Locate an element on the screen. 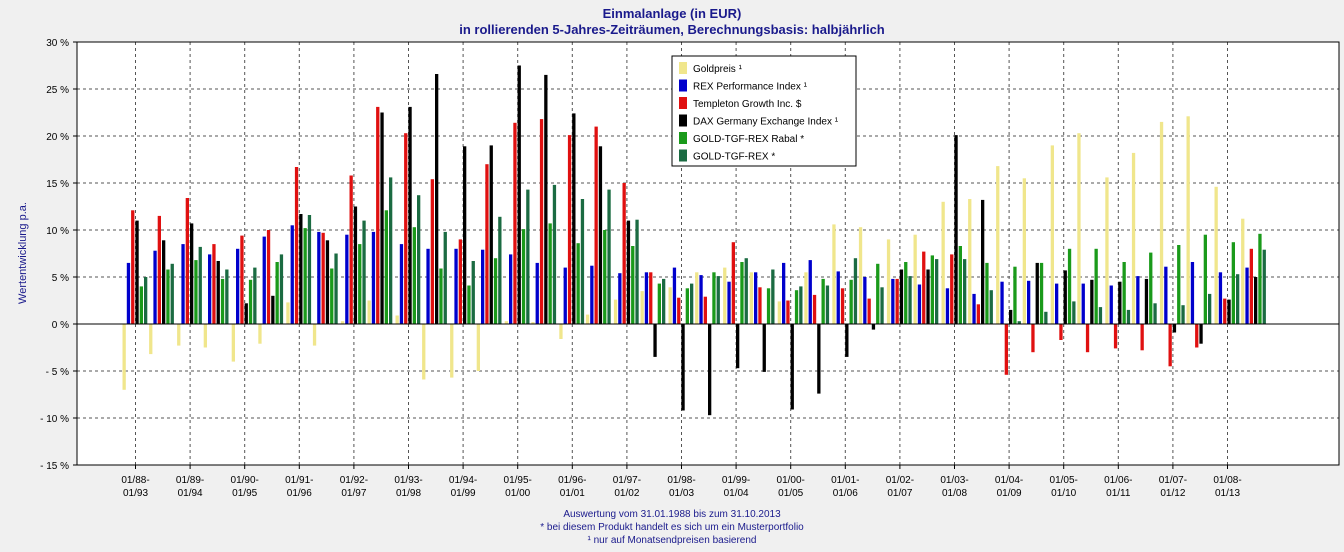  x-tick-label-top: 01/07- is located at coordinates (1173, 480).